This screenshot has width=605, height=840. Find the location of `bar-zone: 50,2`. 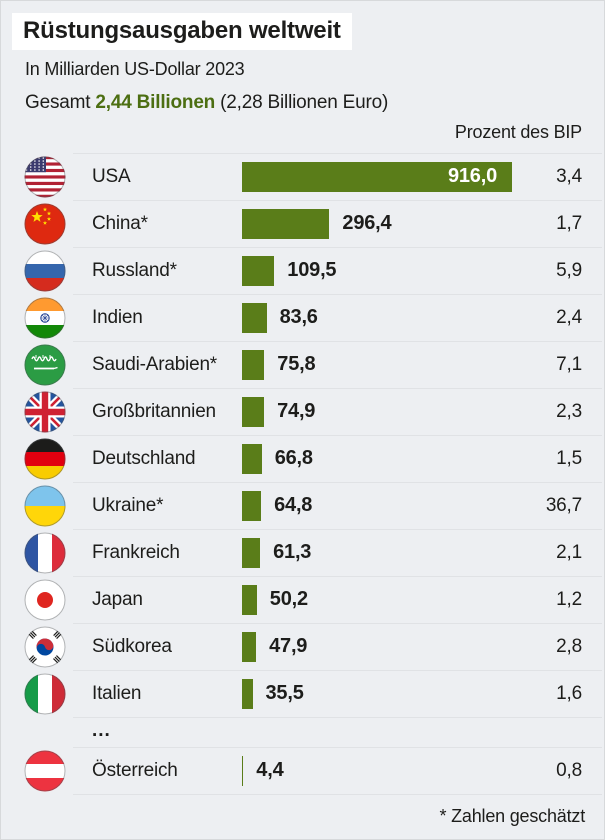

bar-zone: 50,2 is located at coordinates (275, 599).